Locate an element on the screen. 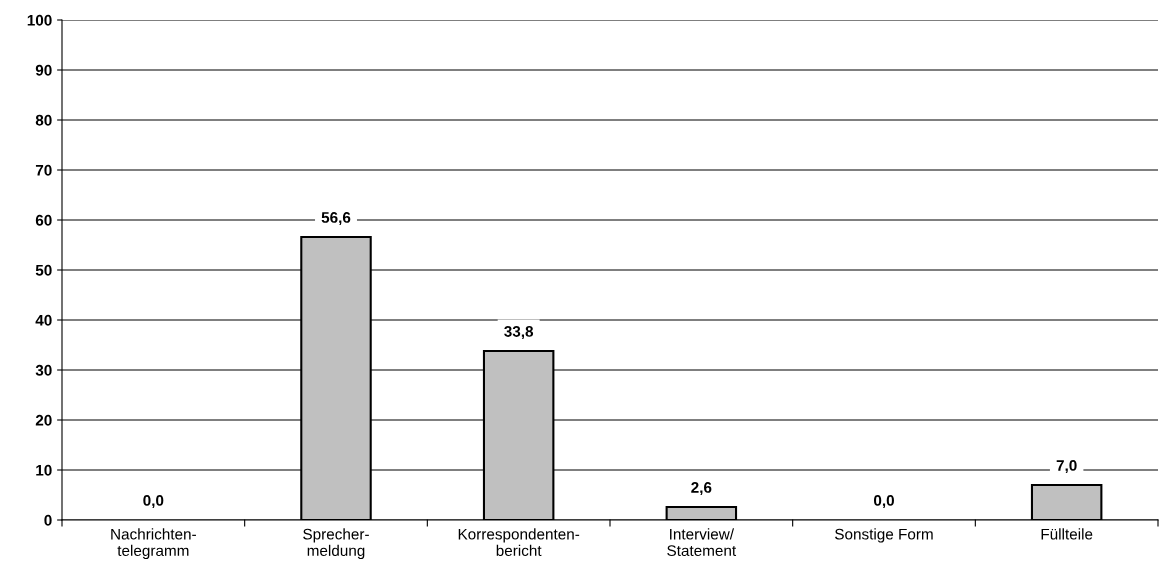  x-tick-label: Nachrichten- telegramm is located at coordinates (153, 544).